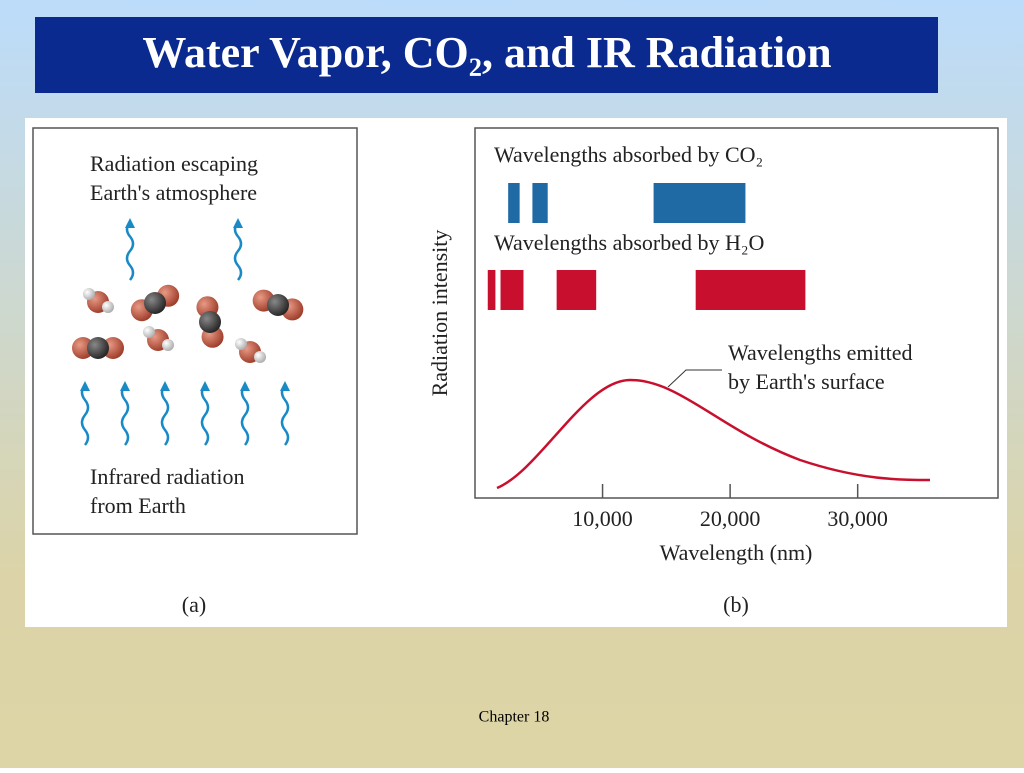  Describe the element at coordinates (167, 476) in the screenshot. I see `label: Infrared radiation` at that location.